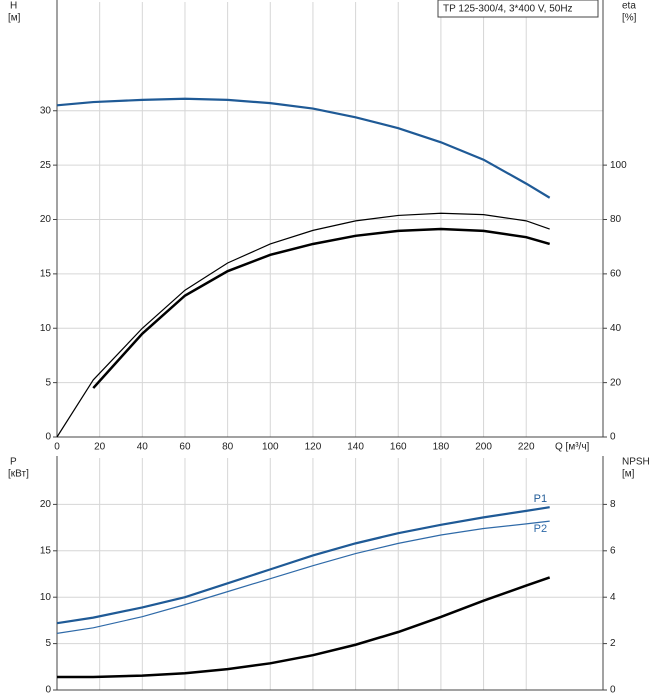 The image size is (658, 700). What do you see at coordinates (355, 447) in the screenshot?
I see `x-tick-label: 140` at bounding box center [355, 447].